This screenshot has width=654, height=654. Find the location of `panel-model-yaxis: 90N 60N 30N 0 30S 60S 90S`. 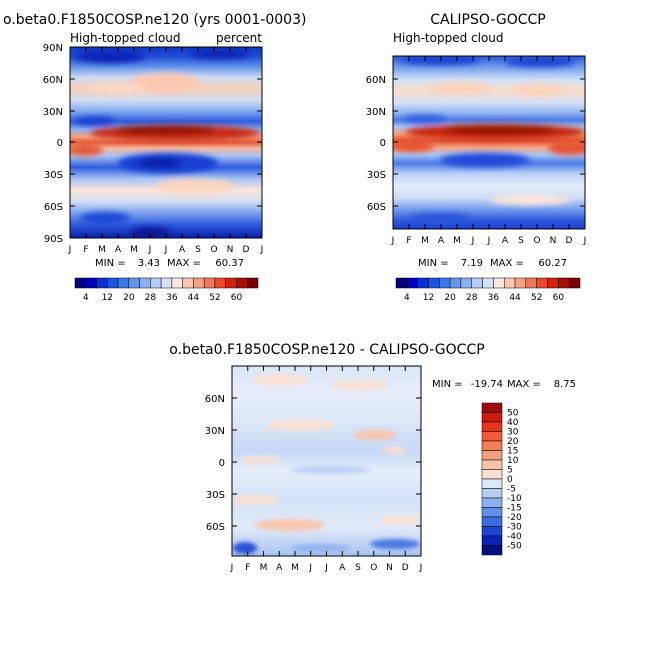

panel-model-yaxis: 90N 60N 30N 0 30S 60S 90S is located at coordinates (152, 144).